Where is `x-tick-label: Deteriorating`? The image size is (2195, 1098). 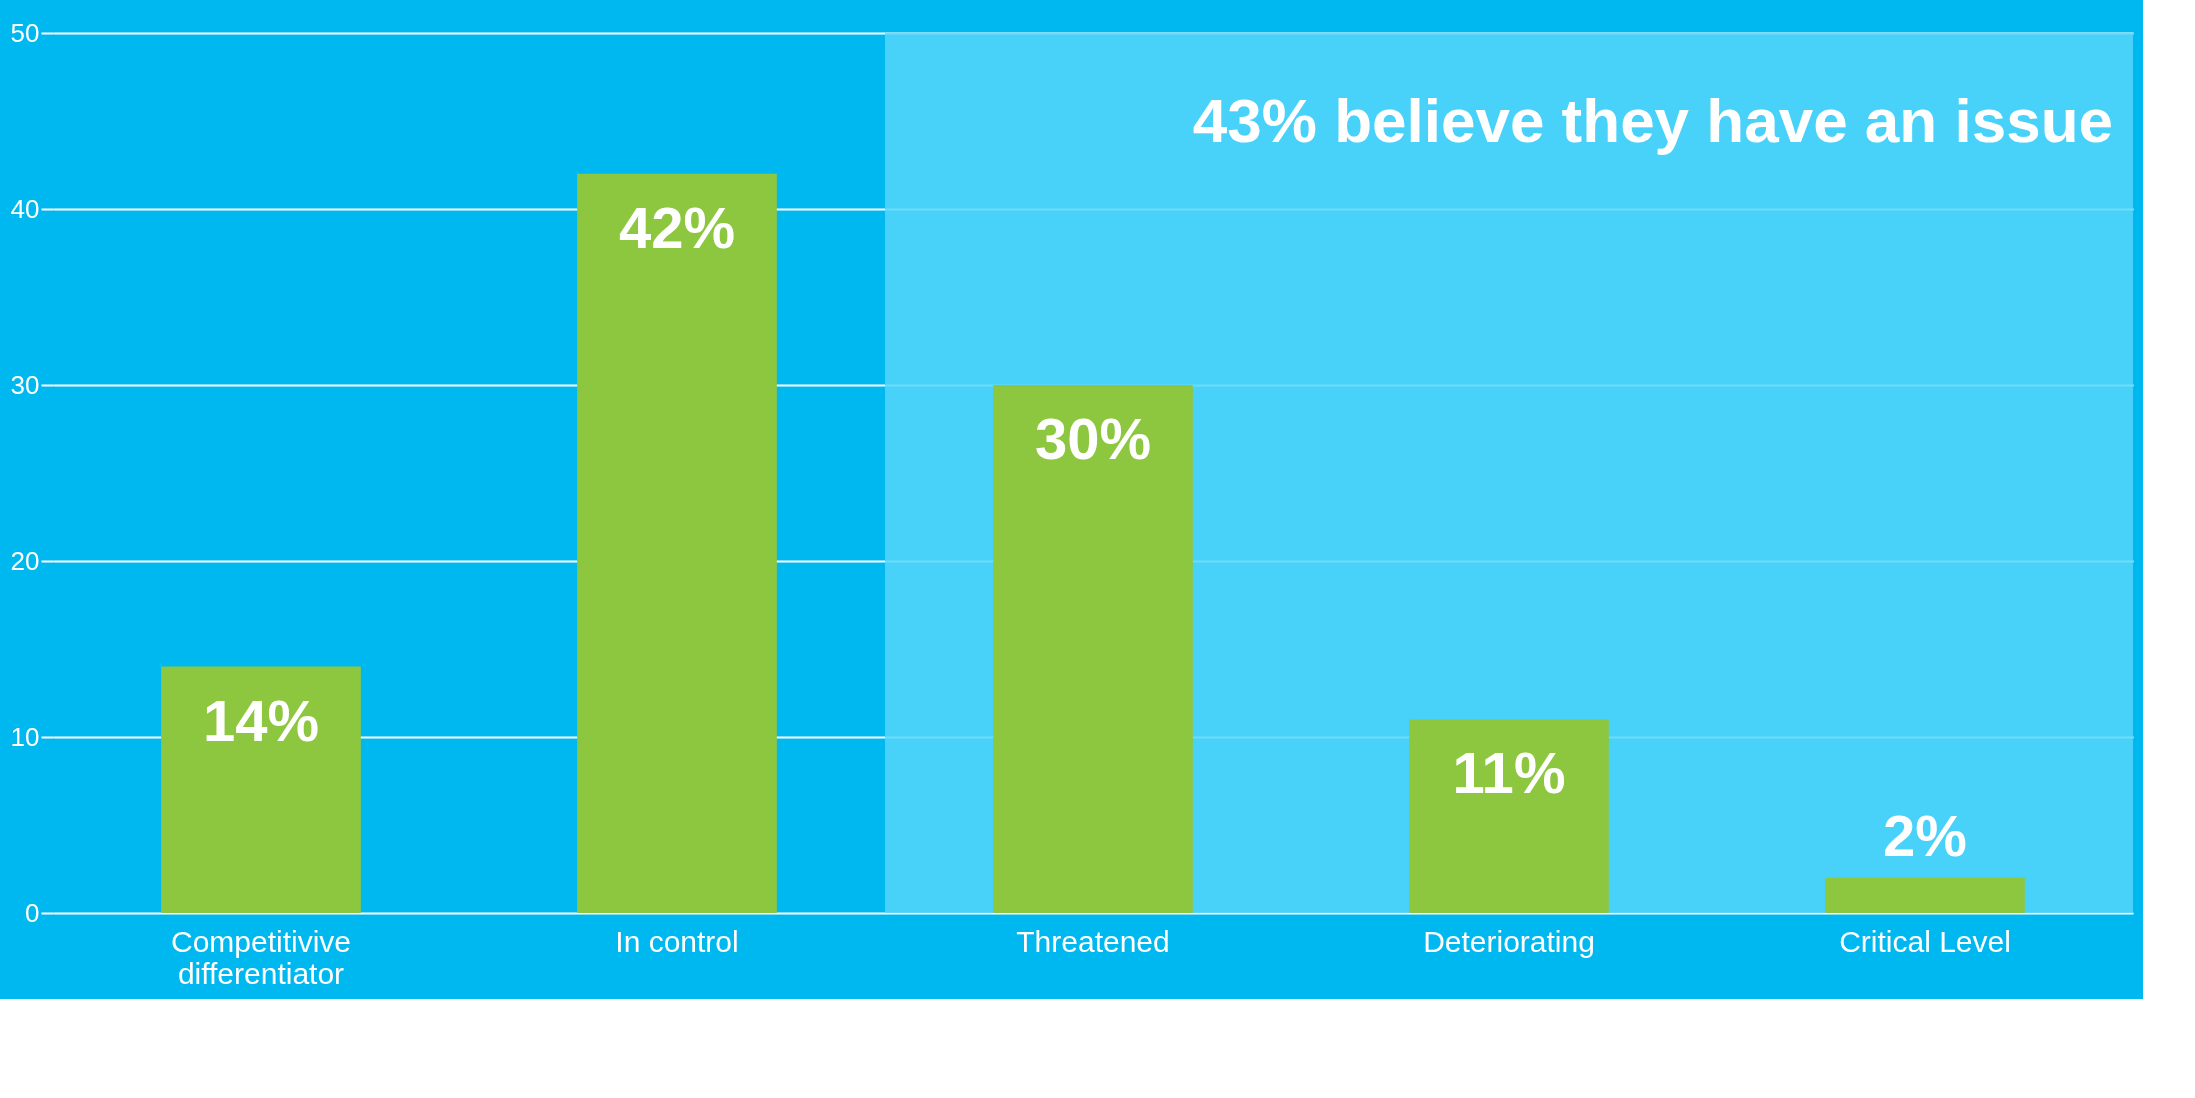 x-tick-label: Deteriorating is located at coordinates (1509, 941).